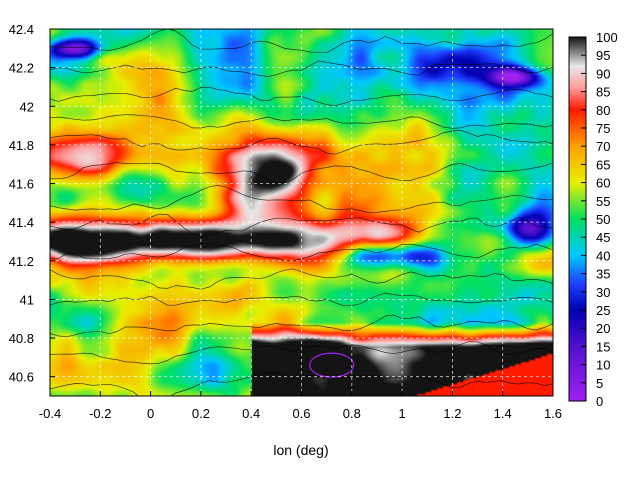  Describe the element at coordinates (607, 37) in the screenshot. I see `colorbar-tick-label: 100` at that location.